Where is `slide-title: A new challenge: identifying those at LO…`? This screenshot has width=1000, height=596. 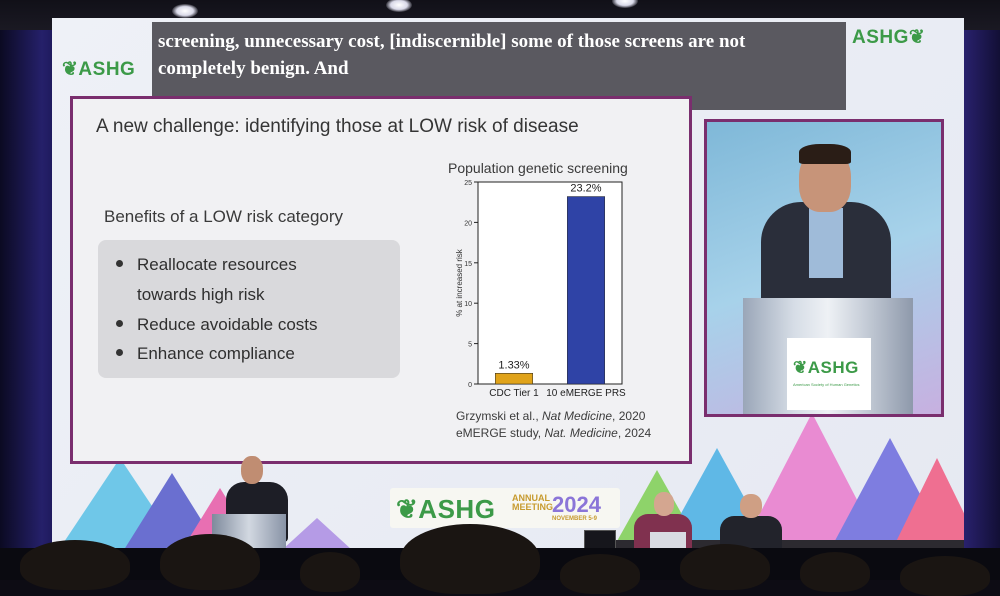
slide-title: A new challenge: identifying those at LO… is located at coordinates (337, 126).